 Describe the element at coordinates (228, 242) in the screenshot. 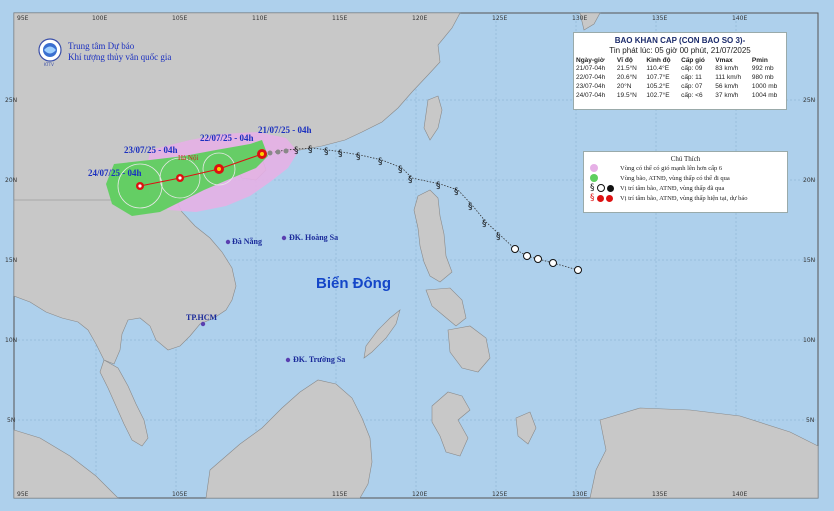

I see `danang-marker` at that location.